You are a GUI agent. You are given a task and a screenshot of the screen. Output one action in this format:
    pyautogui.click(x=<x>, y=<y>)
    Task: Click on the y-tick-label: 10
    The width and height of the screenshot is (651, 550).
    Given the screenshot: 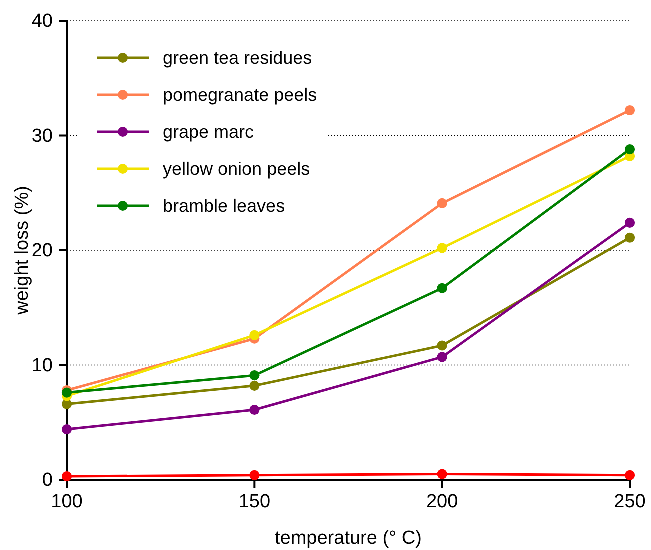 What is the action you would take?
    pyautogui.click(x=42, y=365)
    